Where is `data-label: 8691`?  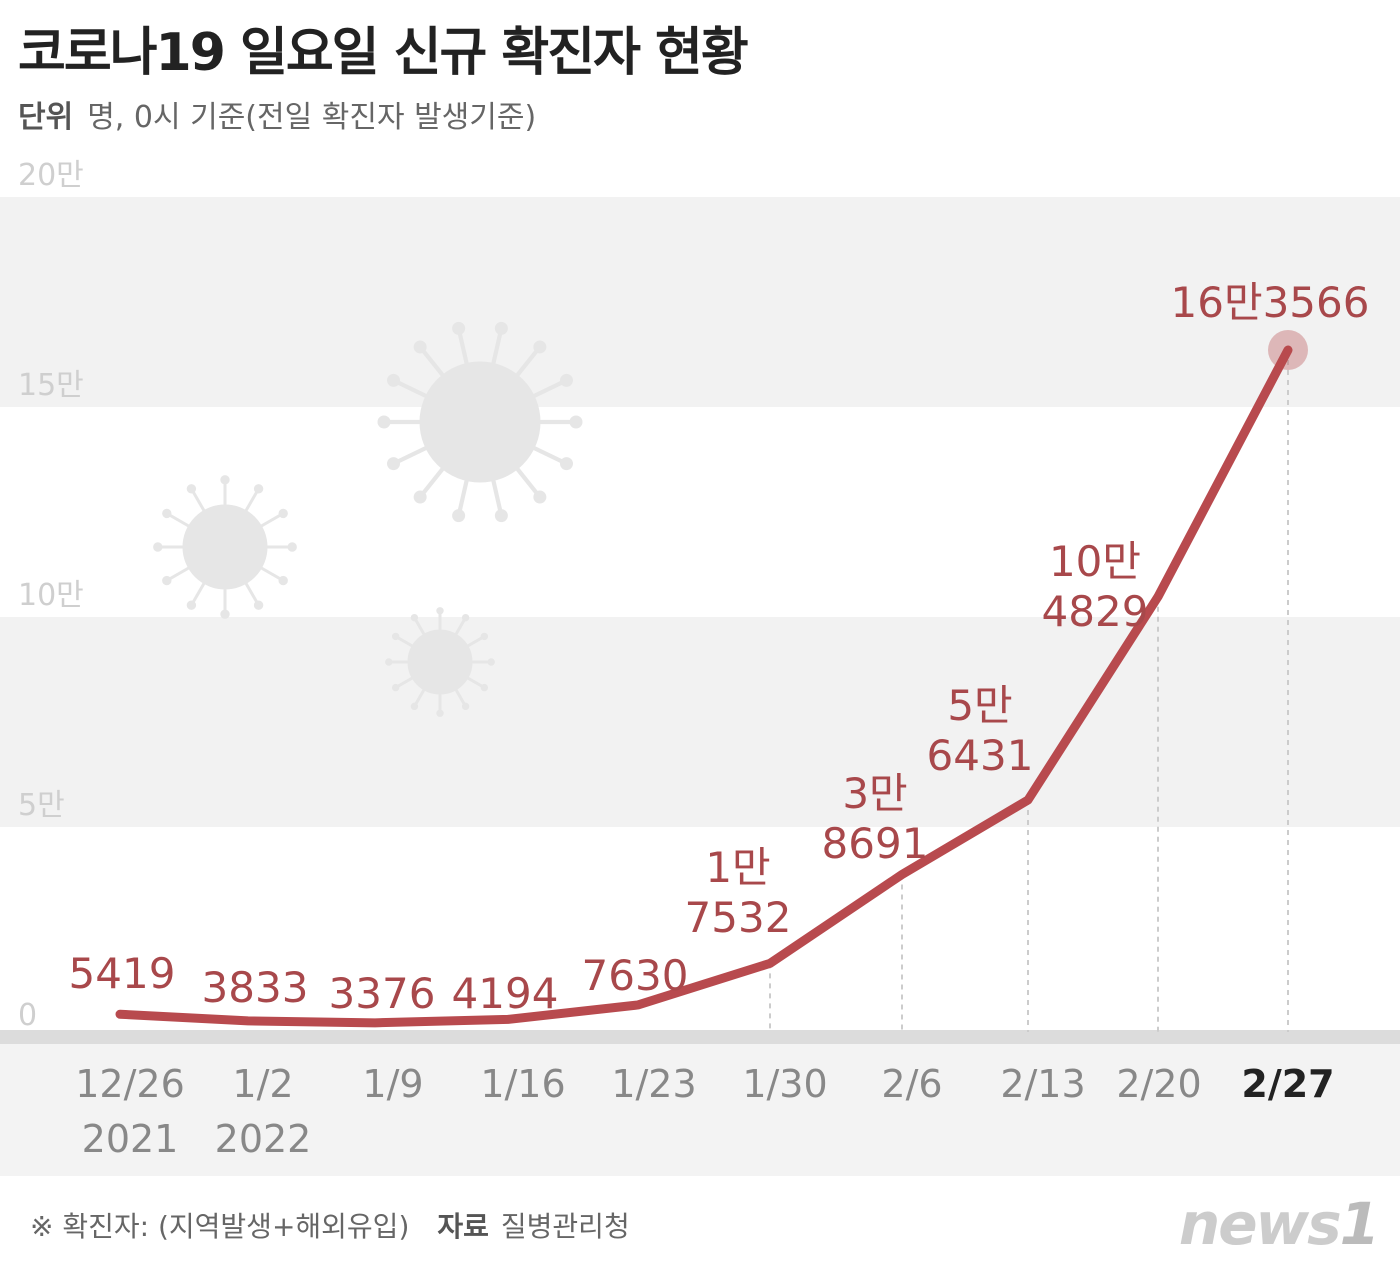 data-label: 8691 is located at coordinates (875, 843).